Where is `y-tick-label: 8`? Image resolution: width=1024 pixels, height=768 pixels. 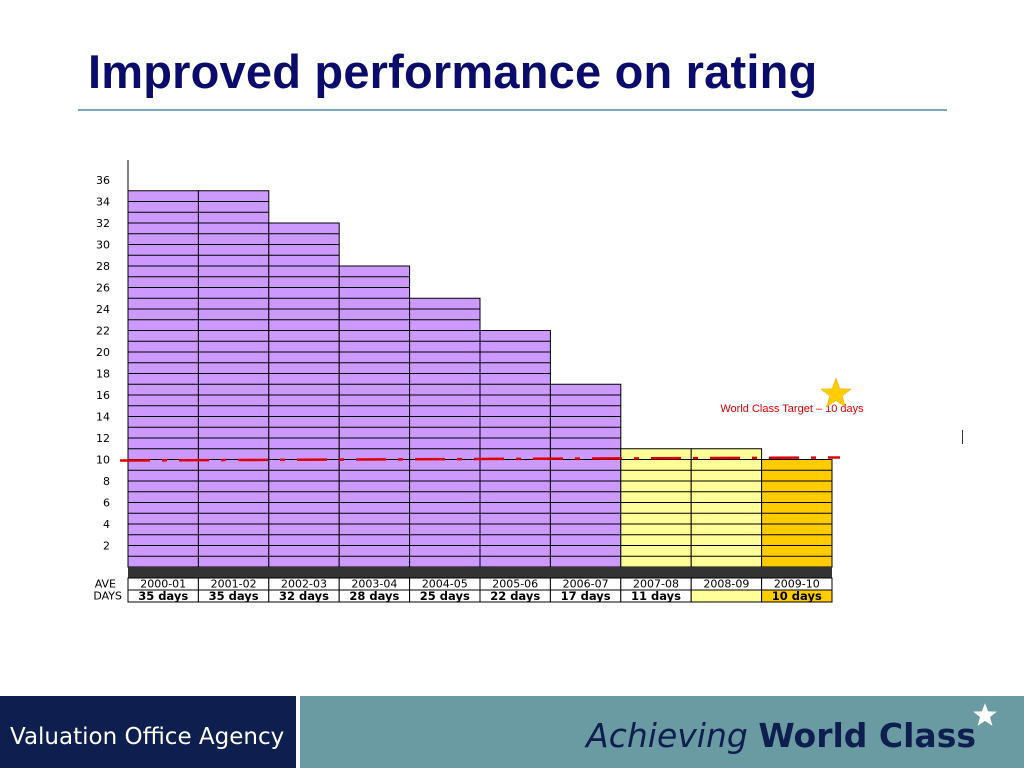 y-tick-label: 8 is located at coordinates (106, 481).